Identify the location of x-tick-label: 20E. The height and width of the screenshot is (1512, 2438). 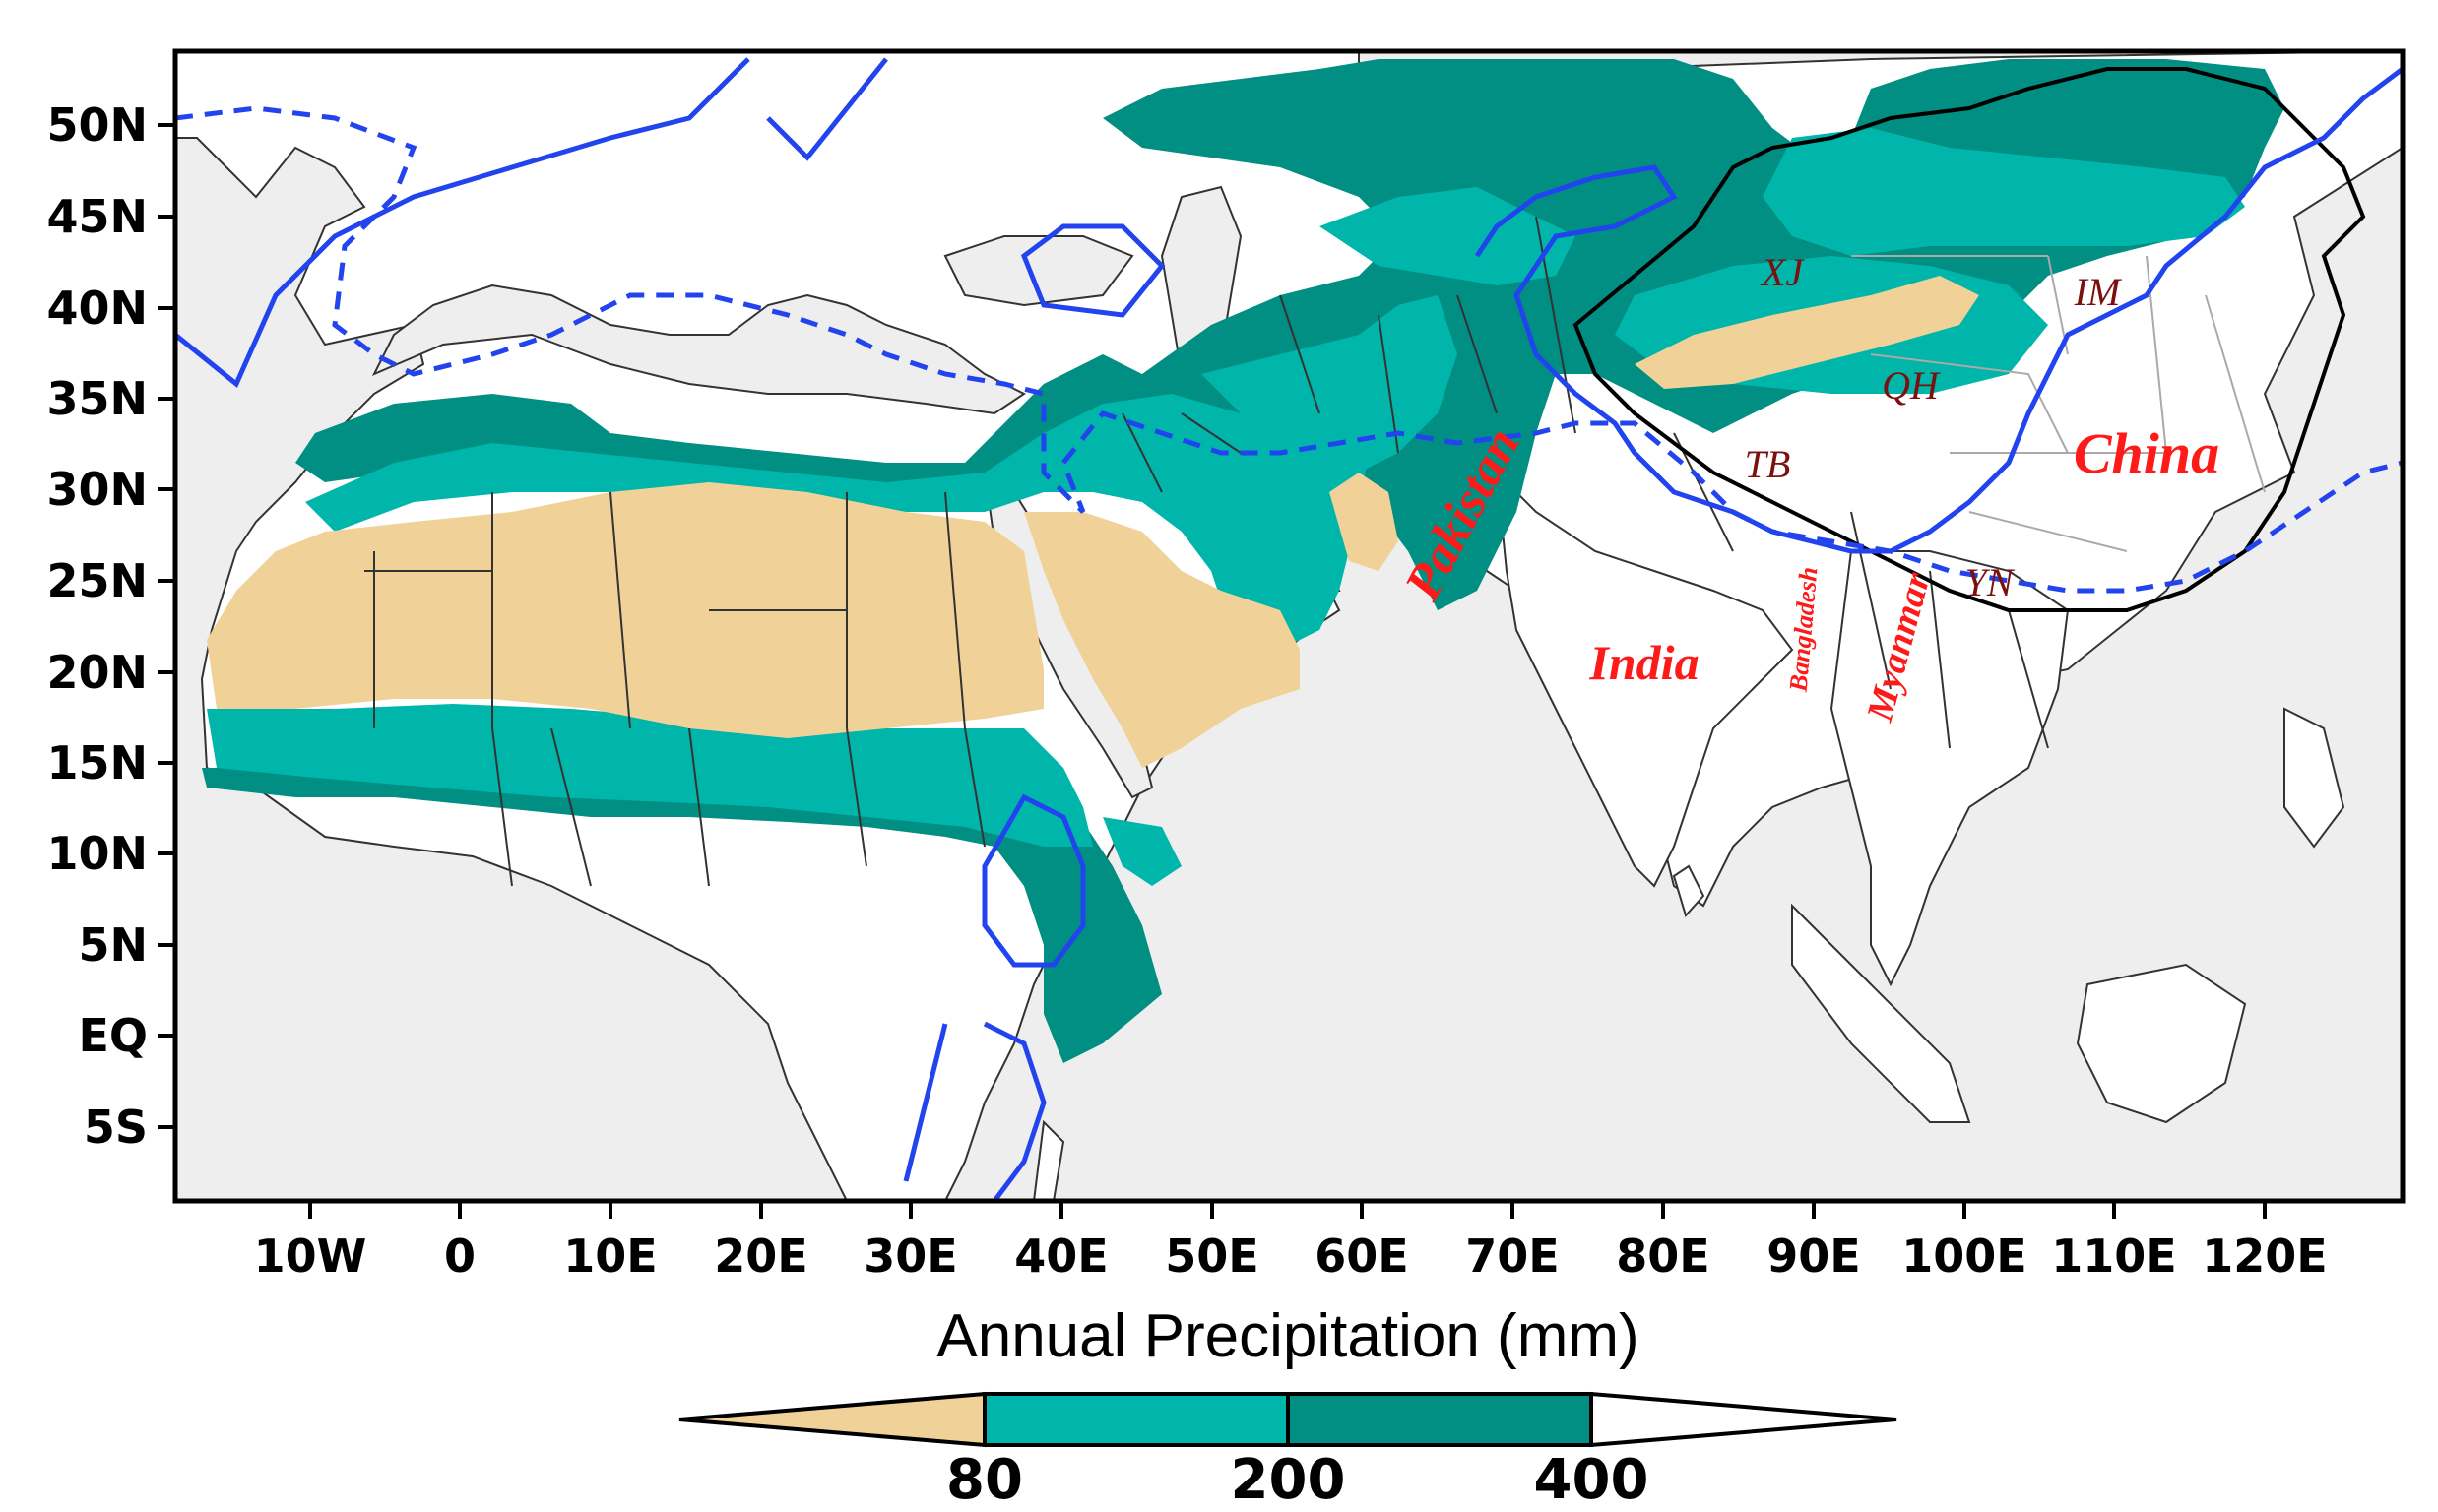
(760, 1256).